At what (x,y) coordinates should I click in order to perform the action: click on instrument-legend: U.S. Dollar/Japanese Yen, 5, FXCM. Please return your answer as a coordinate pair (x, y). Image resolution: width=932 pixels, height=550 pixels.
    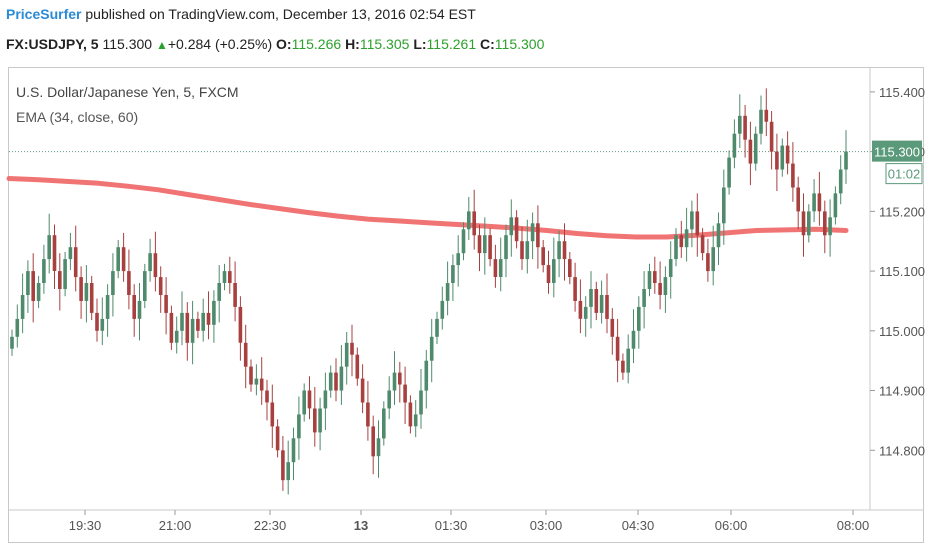
    Looking at the image, I should click on (127, 92).